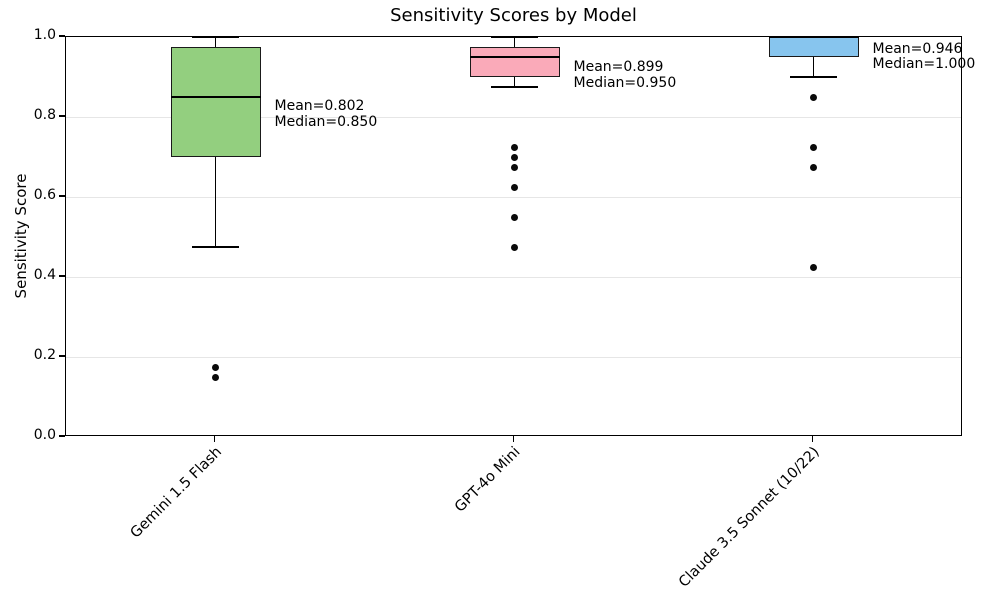  What do you see at coordinates (44, 195) in the screenshot?
I see `y-tick-label: 0.6` at bounding box center [44, 195].